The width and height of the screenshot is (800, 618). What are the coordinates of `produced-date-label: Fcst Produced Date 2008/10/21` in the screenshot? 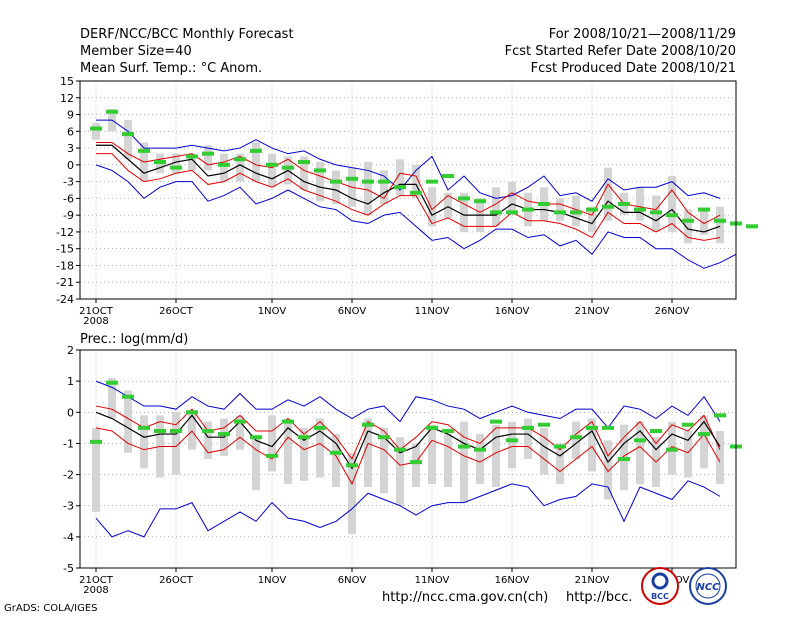 It's located at (633, 68).